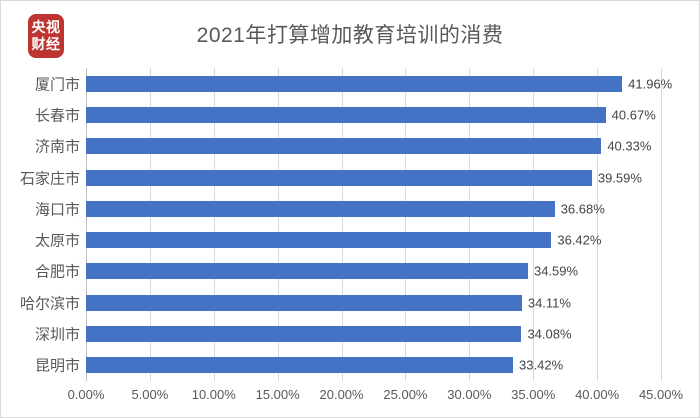  What do you see at coordinates (57, 335) in the screenshot?
I see `category-label: 深圳市` at bounding box center [57, 335].